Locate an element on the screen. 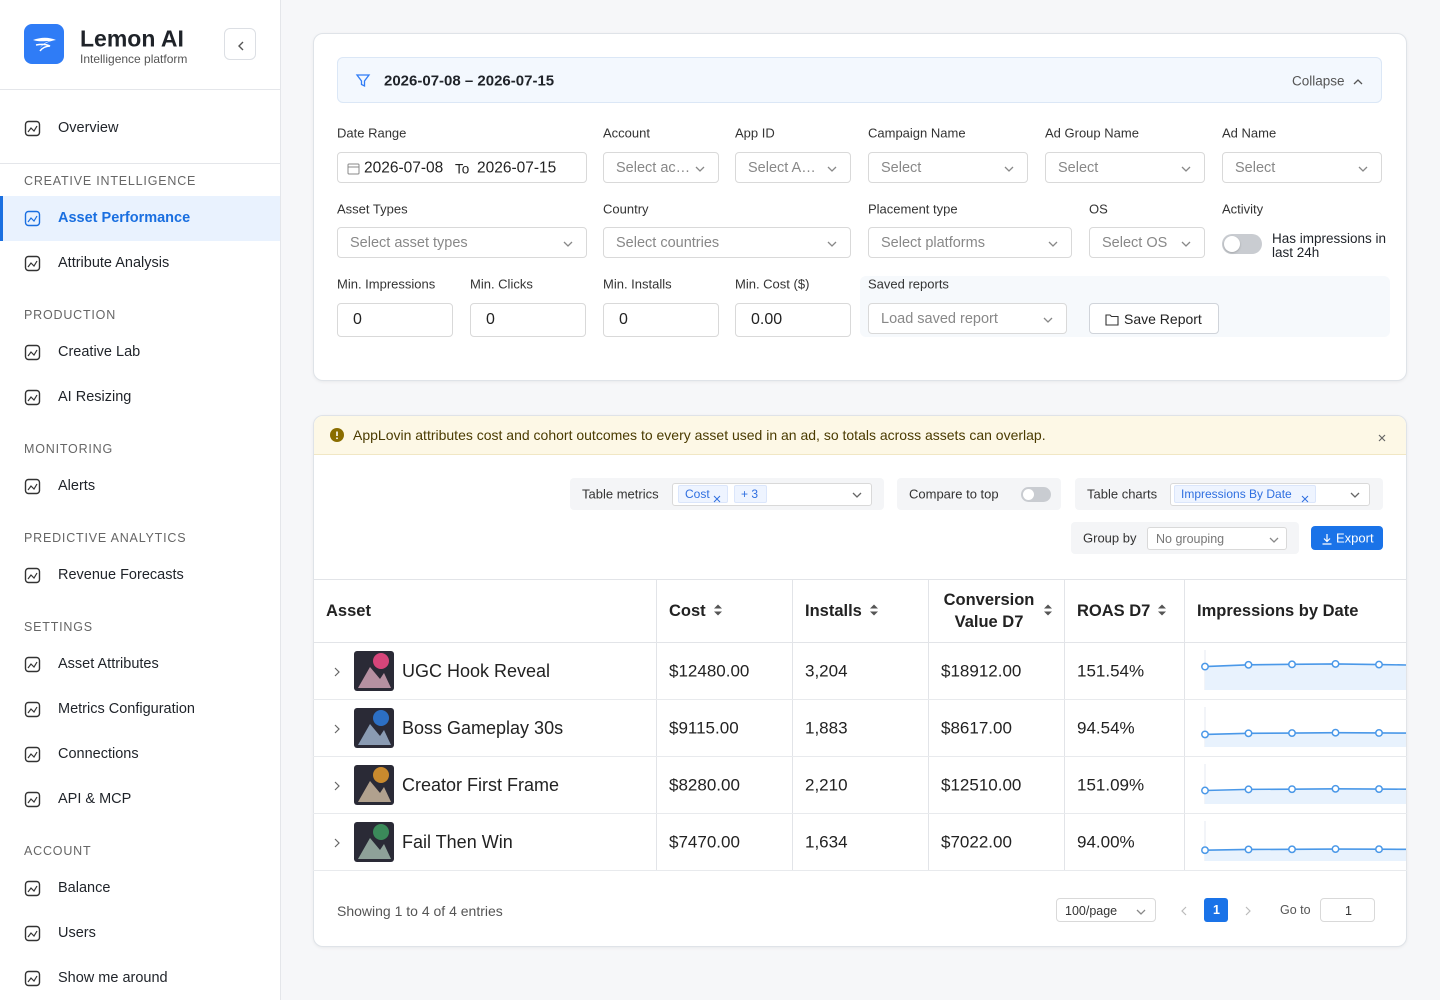  expand-row-shape is located at coordinates (337, 671).